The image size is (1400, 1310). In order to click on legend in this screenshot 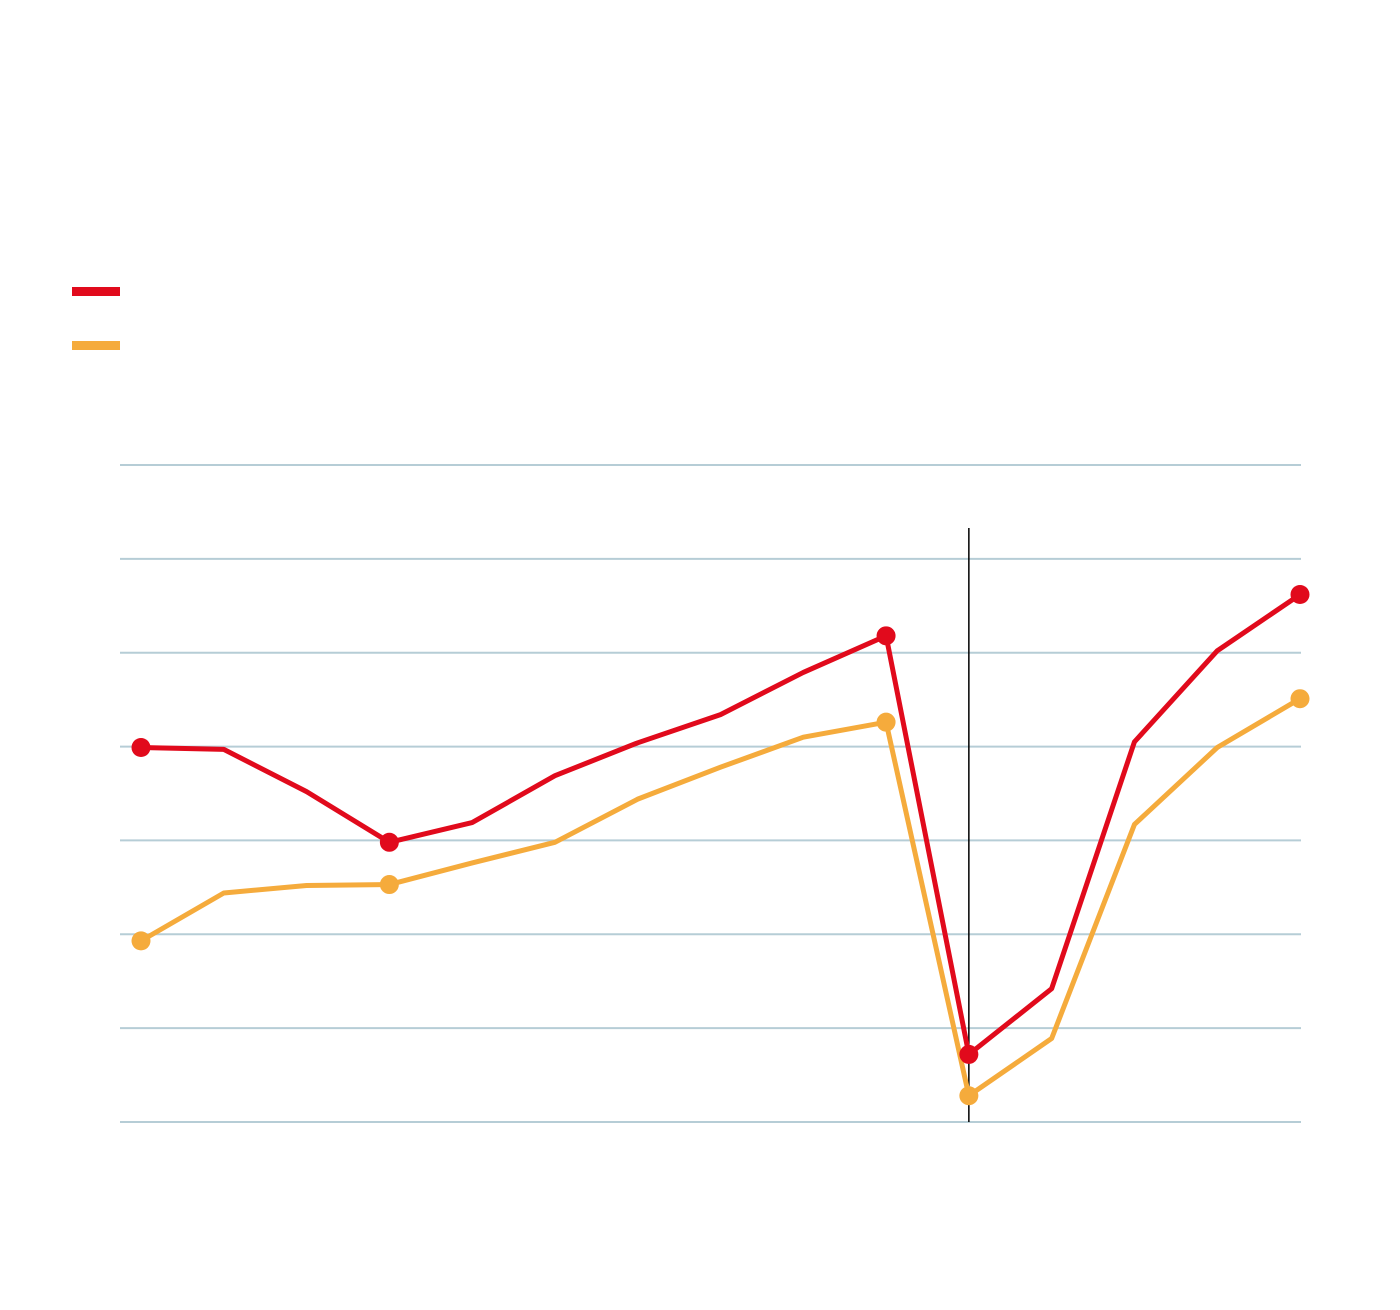, I will do `click(96, 318)`.